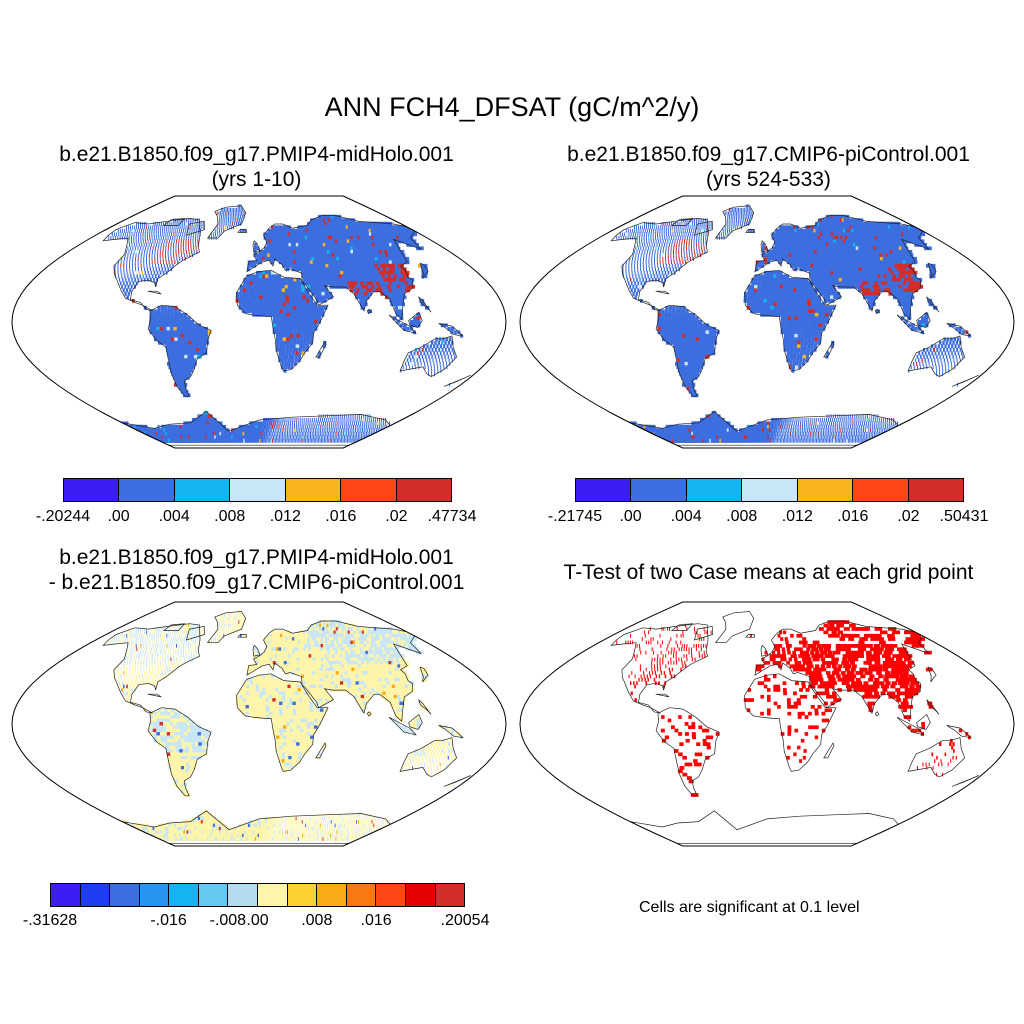  Describe the element at coordinates (228, 920) in the screenshot. I see `colorbar-tick-label: -.008` at that location.